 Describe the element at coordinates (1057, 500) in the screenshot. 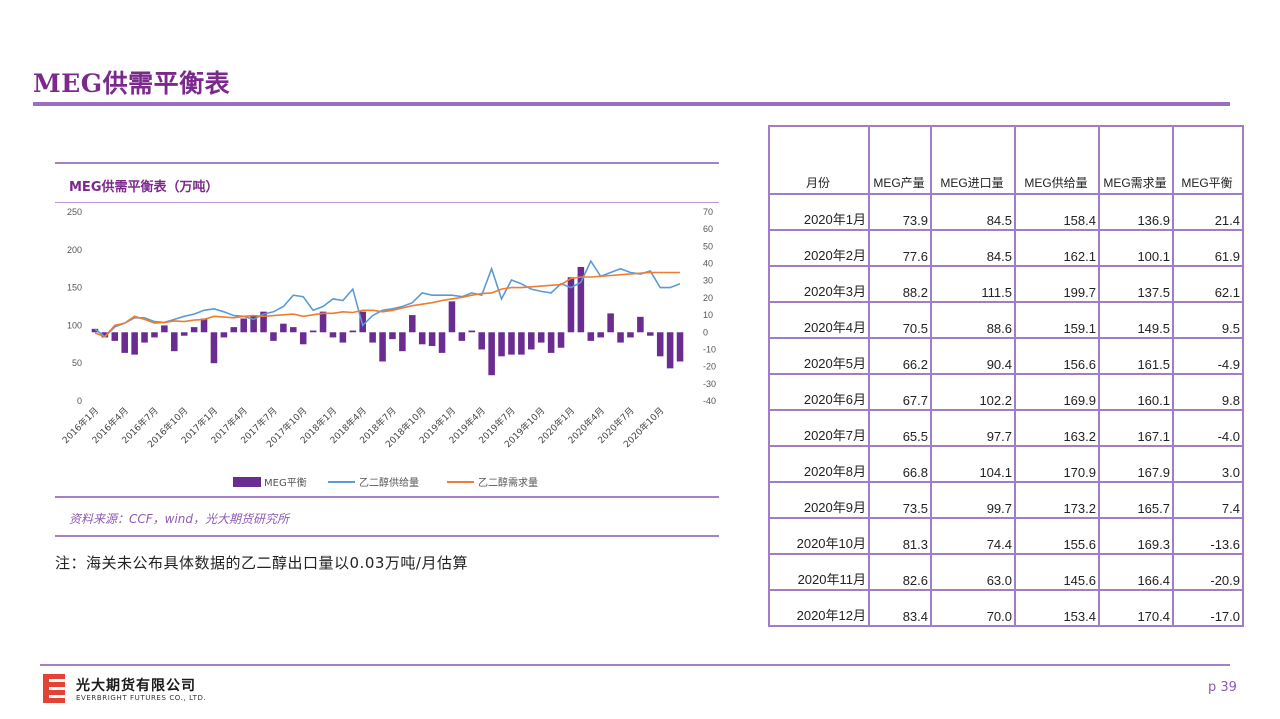

I see `table-cell: 173.2` at that location.